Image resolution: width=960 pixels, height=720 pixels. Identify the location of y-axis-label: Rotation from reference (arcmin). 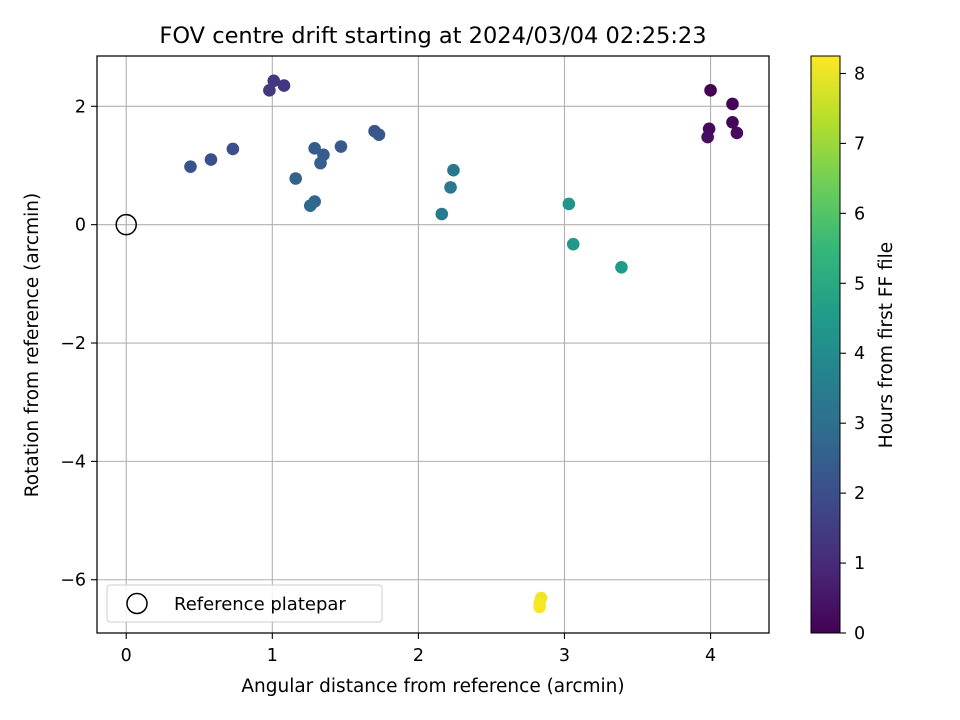
(32, 345).